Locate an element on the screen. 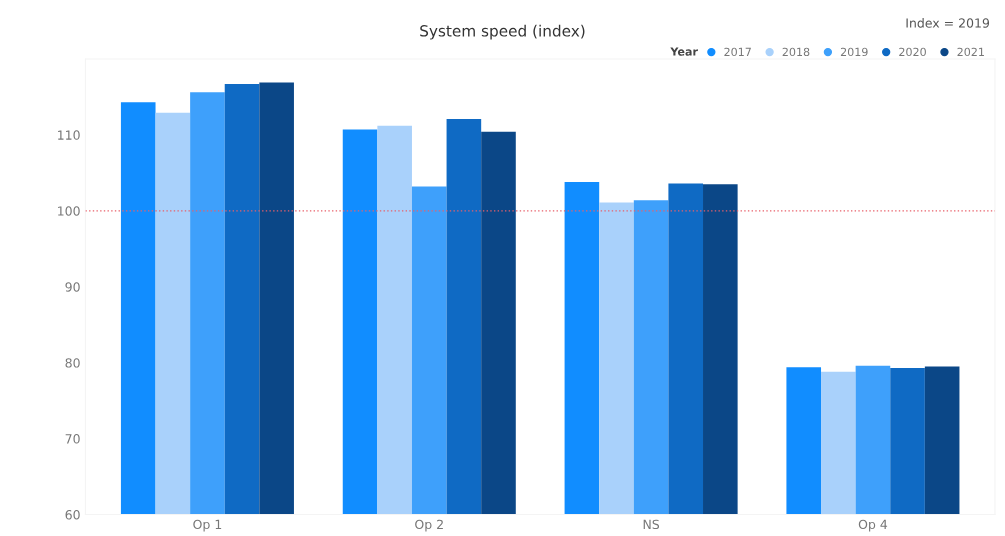 The height and width of the screenshot is (536, 1005). x-tick-label: NS is located at coordinates (651, 524).